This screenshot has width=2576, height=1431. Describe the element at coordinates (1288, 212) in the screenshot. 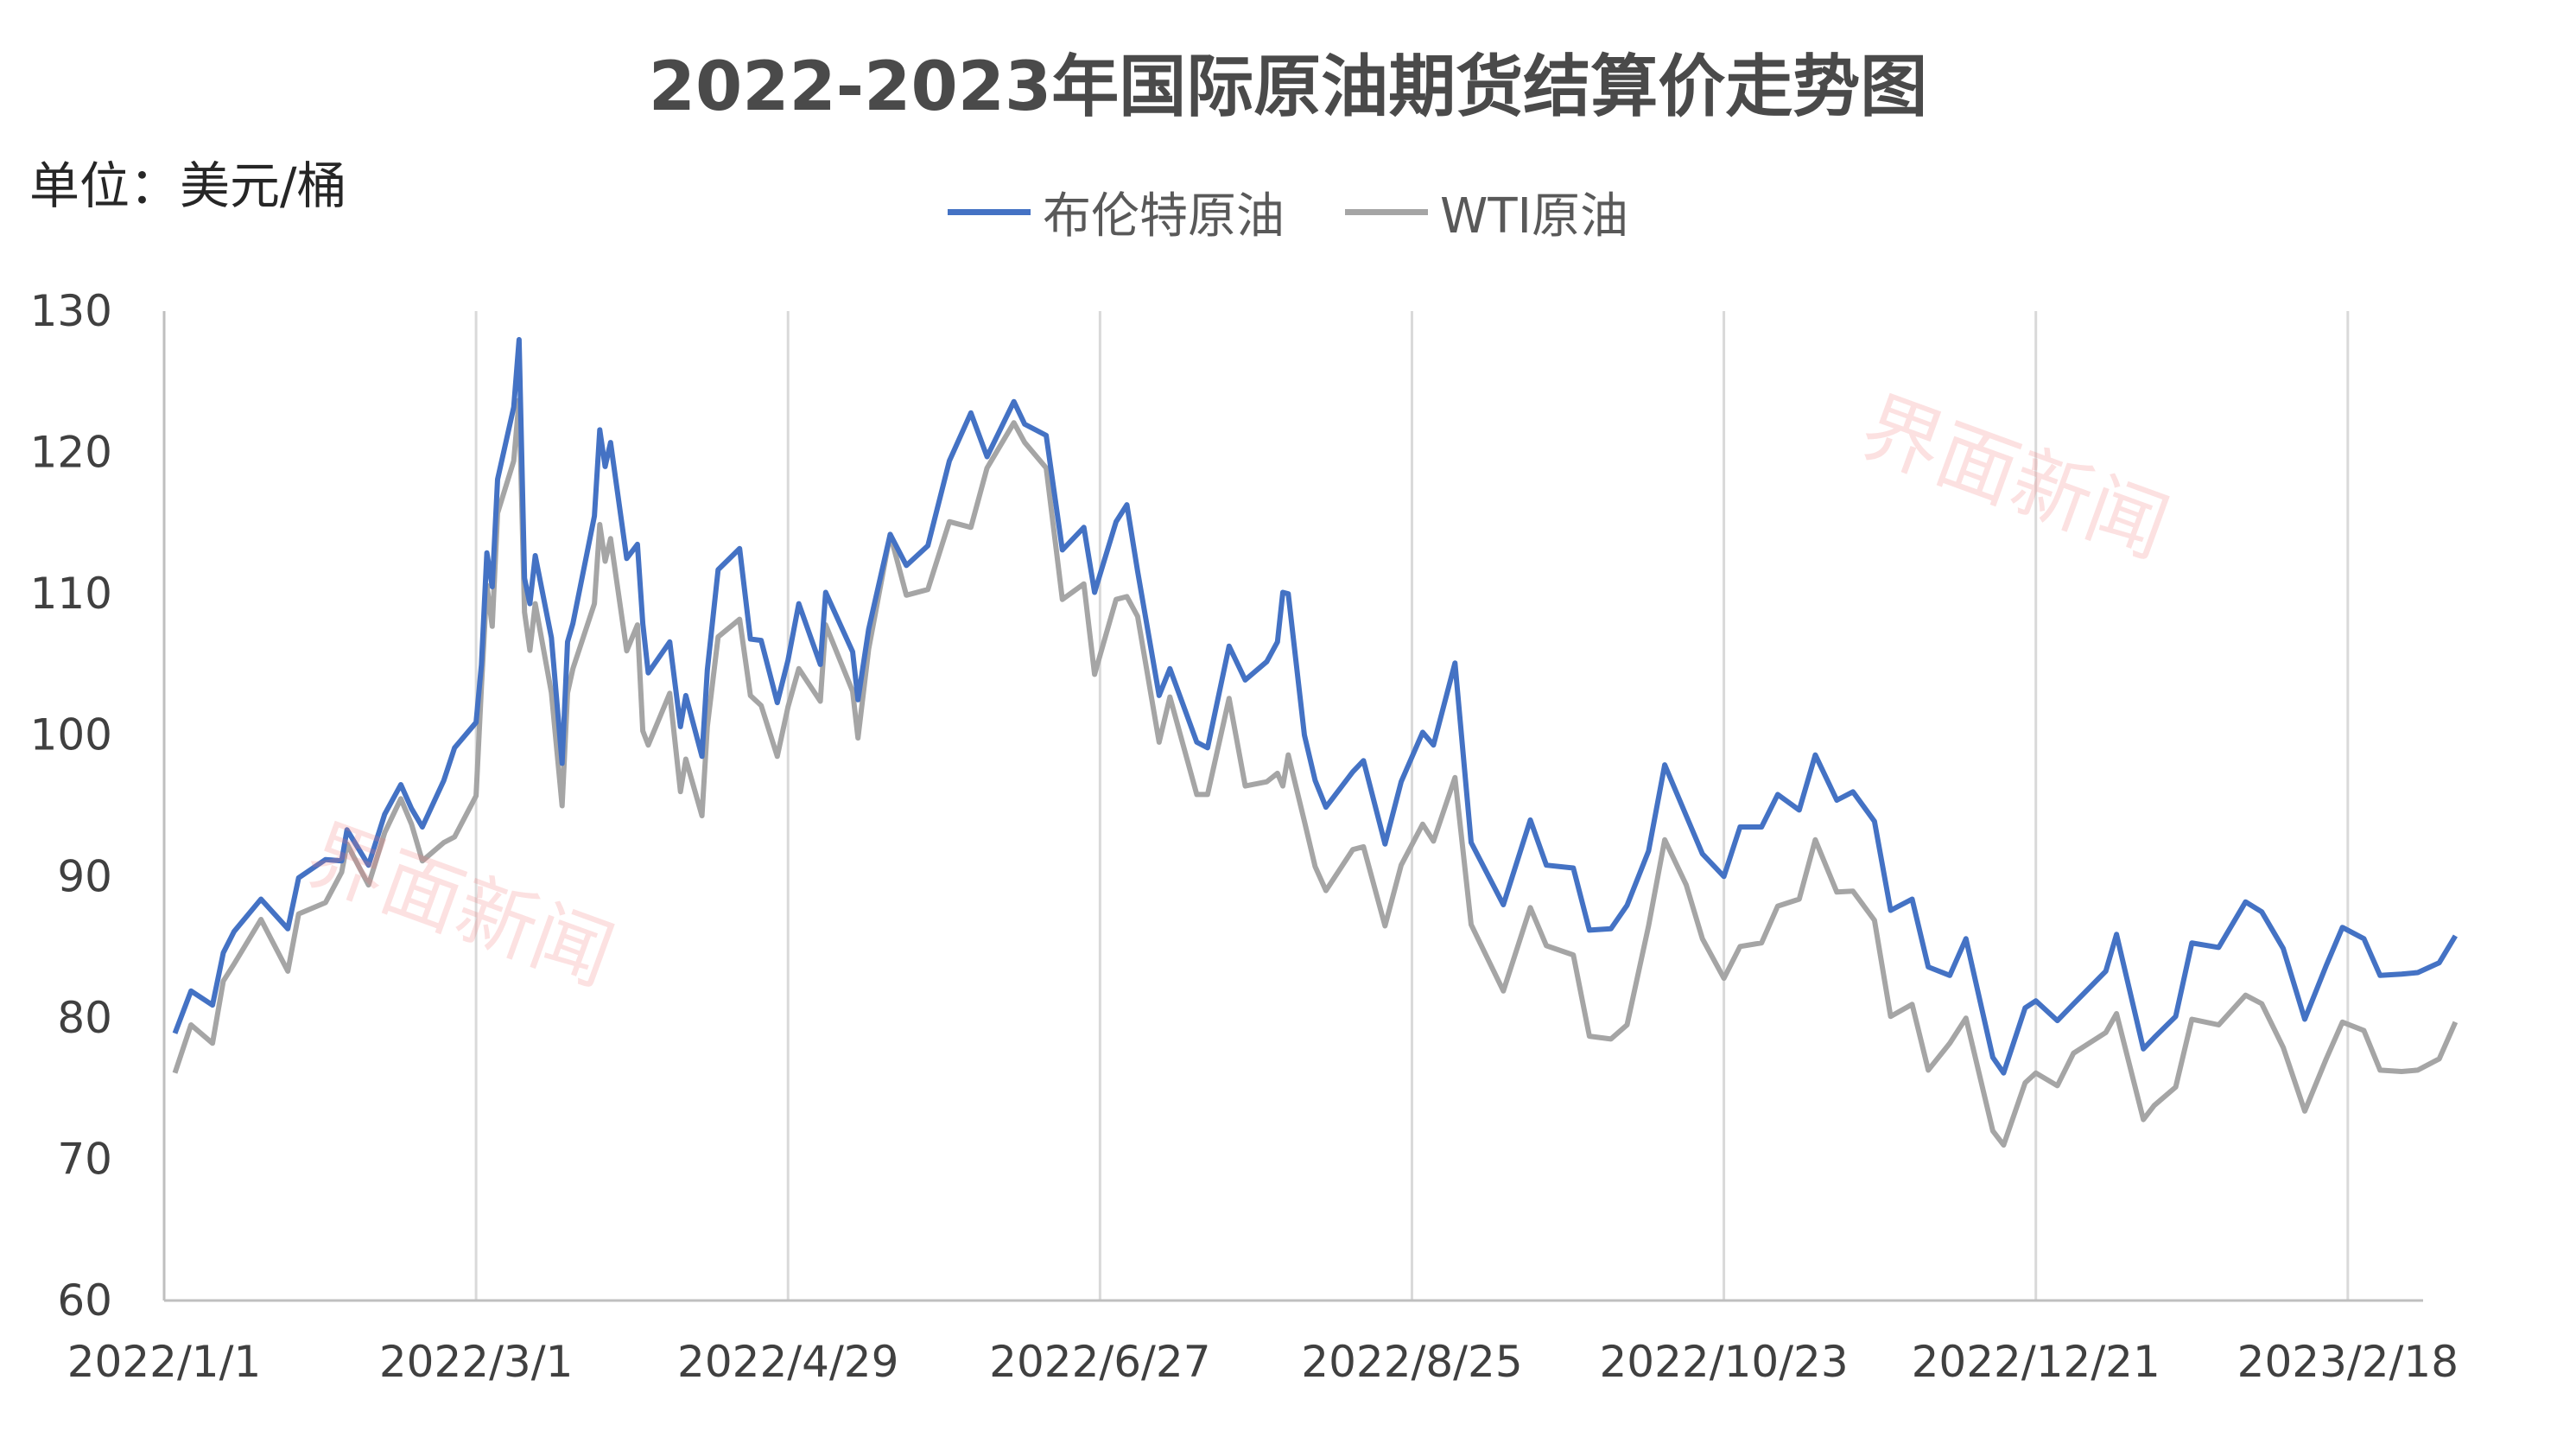

I see `legend: 布伦特原油 WTI原油` at that location.